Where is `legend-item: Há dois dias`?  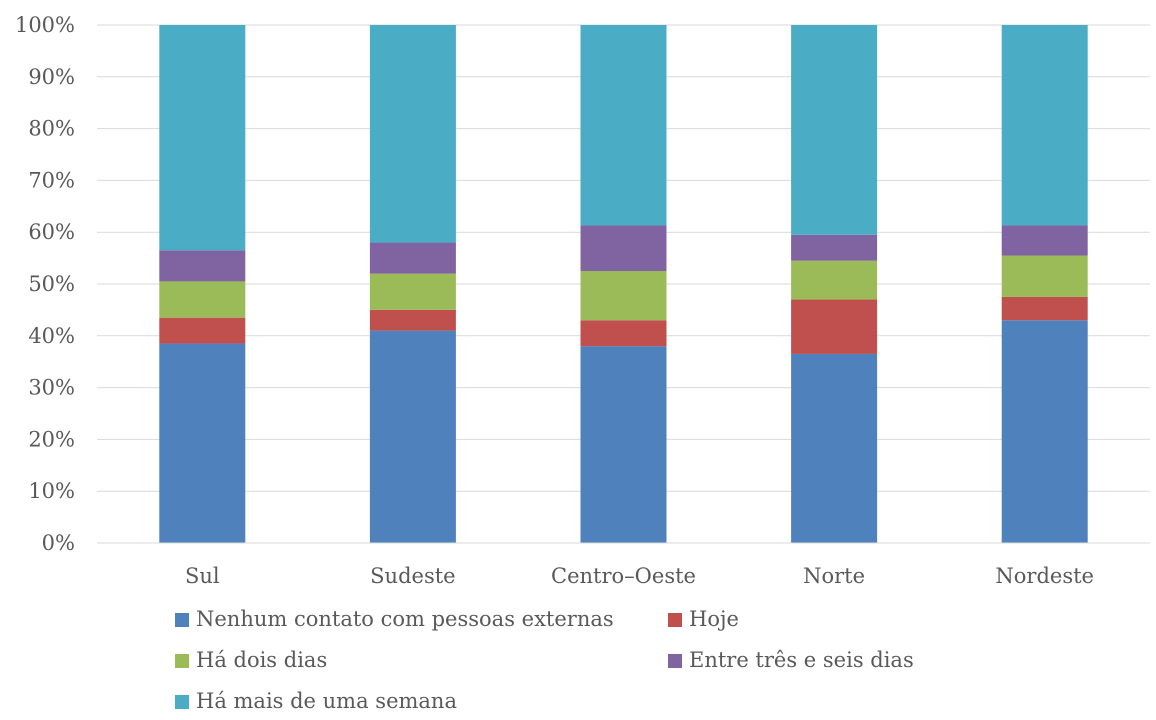
legend-item: Há dois dias is located at coordinates (251, 660).